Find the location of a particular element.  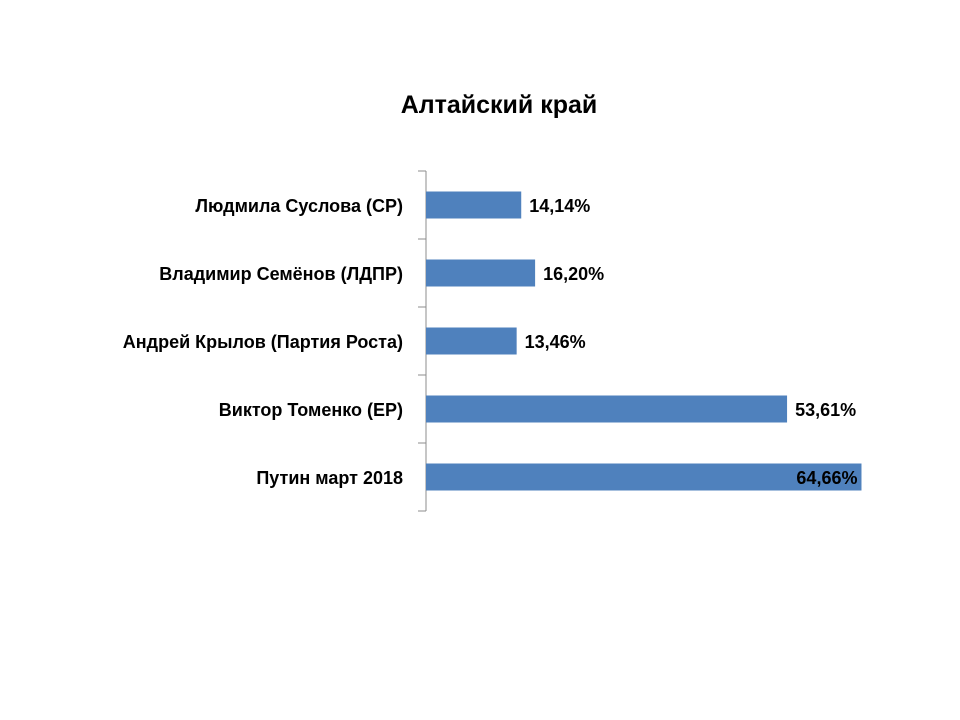

value-label: 13,46% is located at coordinates (555, 342).